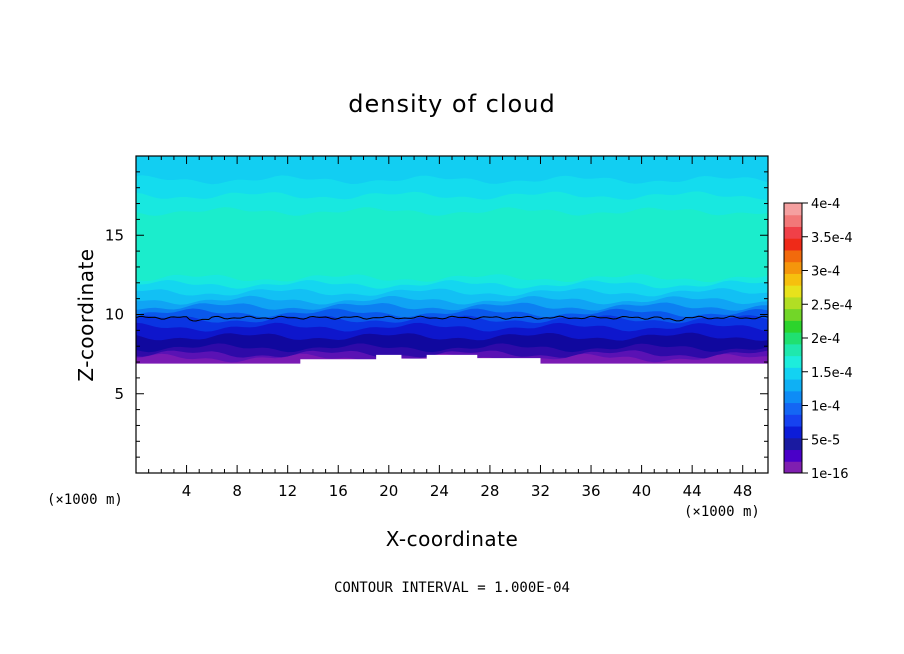 The image size is (904, 654). What do you see at coordinates (119, 394) in the screenshot?
I see `y-tick-label: 5` at bounding box center [119, 394].